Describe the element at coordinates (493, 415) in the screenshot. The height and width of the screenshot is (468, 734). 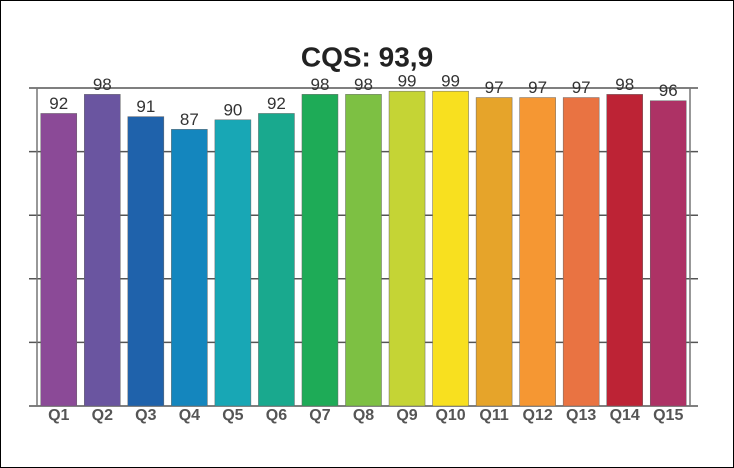
I see `x-tick-label: Q11` at that location.